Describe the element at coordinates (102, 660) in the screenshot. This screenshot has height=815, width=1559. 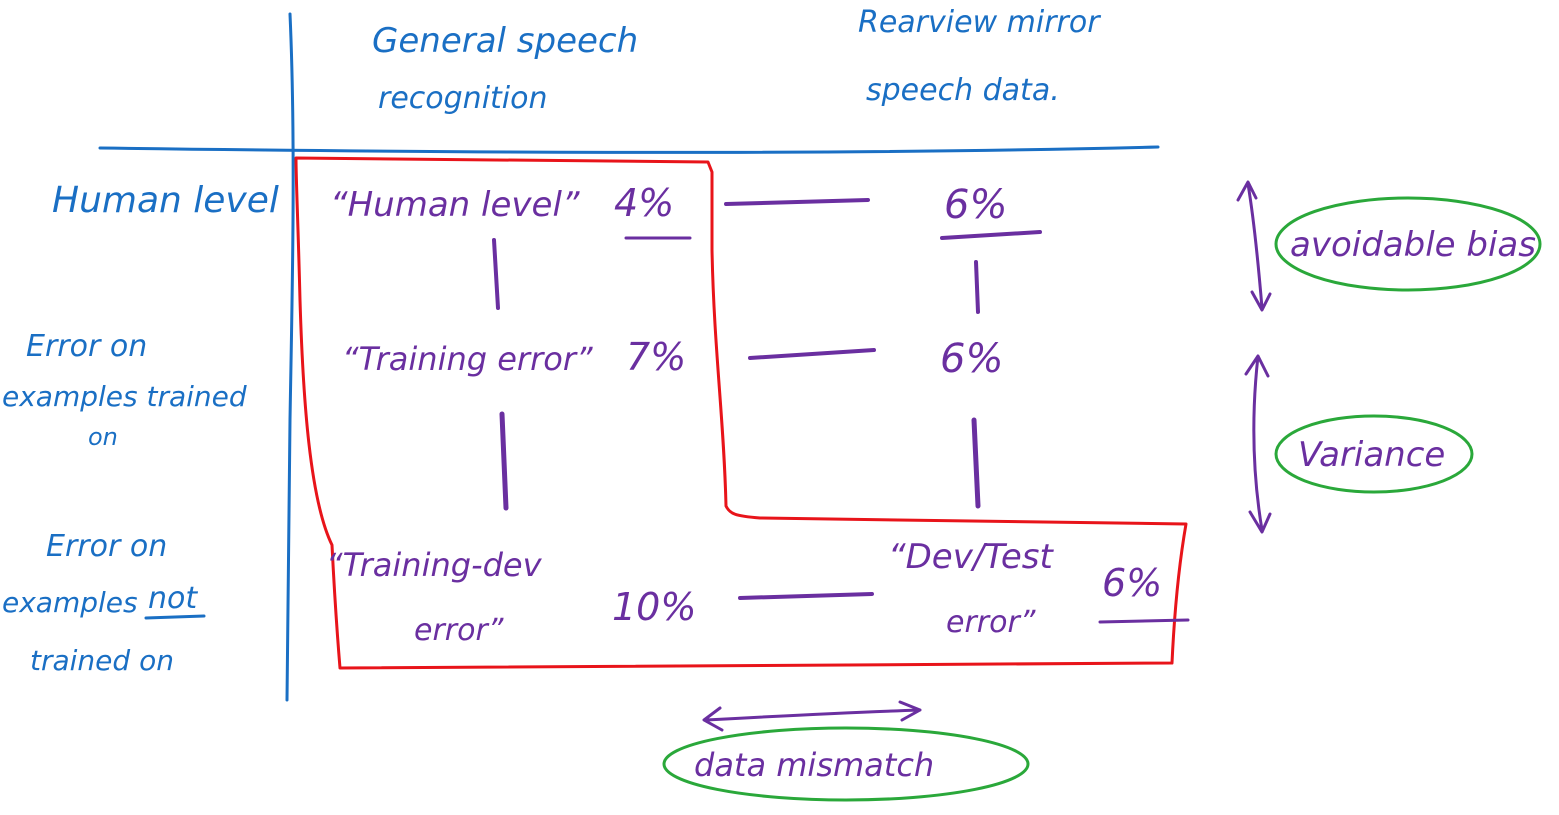
I see `row-header-not-trained-line3: trained on` at that location.